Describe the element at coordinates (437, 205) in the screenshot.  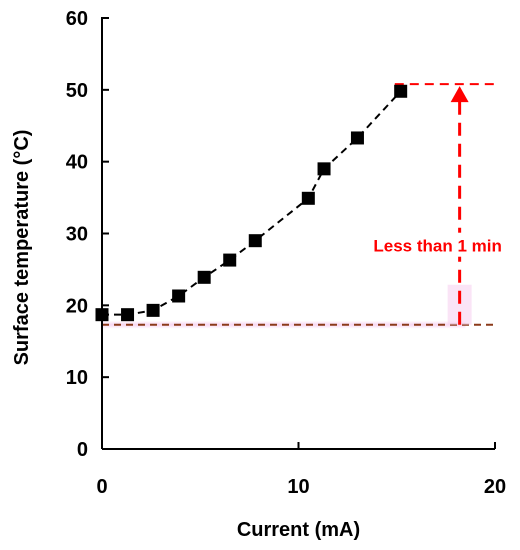
I see `annotation` at that location.